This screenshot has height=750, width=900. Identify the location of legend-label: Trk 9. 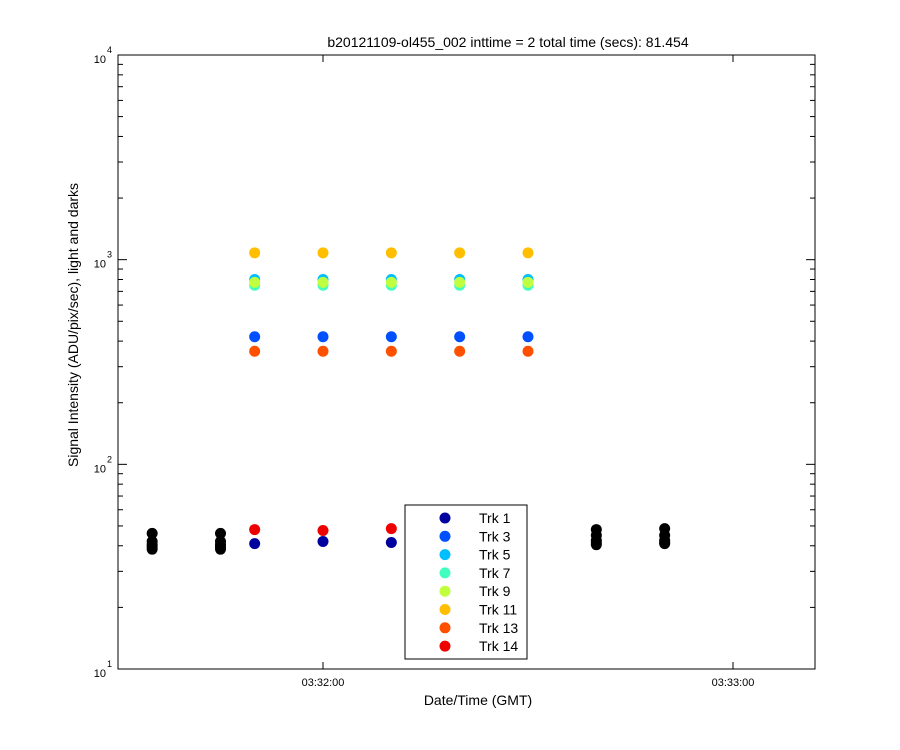
(495, 591).